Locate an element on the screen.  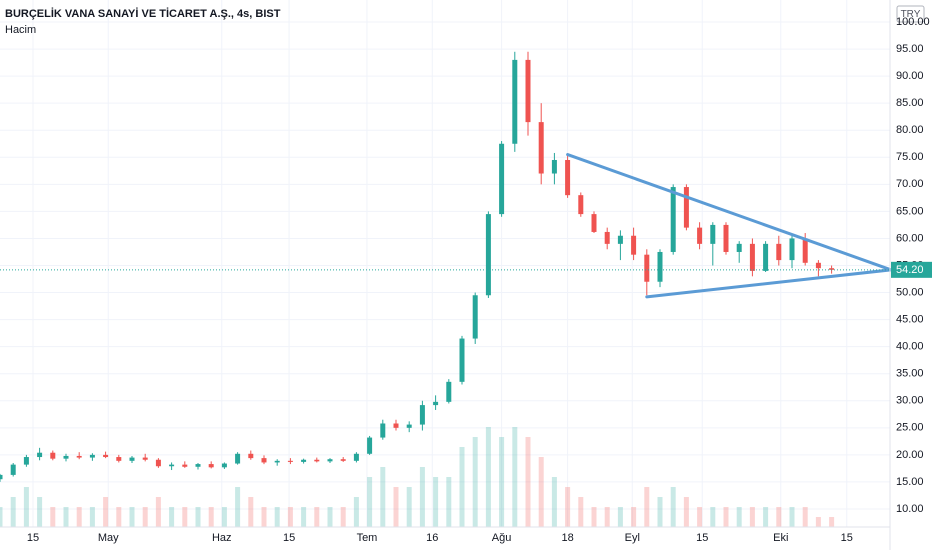
currency: TRY is located at coordinates (911, 14).